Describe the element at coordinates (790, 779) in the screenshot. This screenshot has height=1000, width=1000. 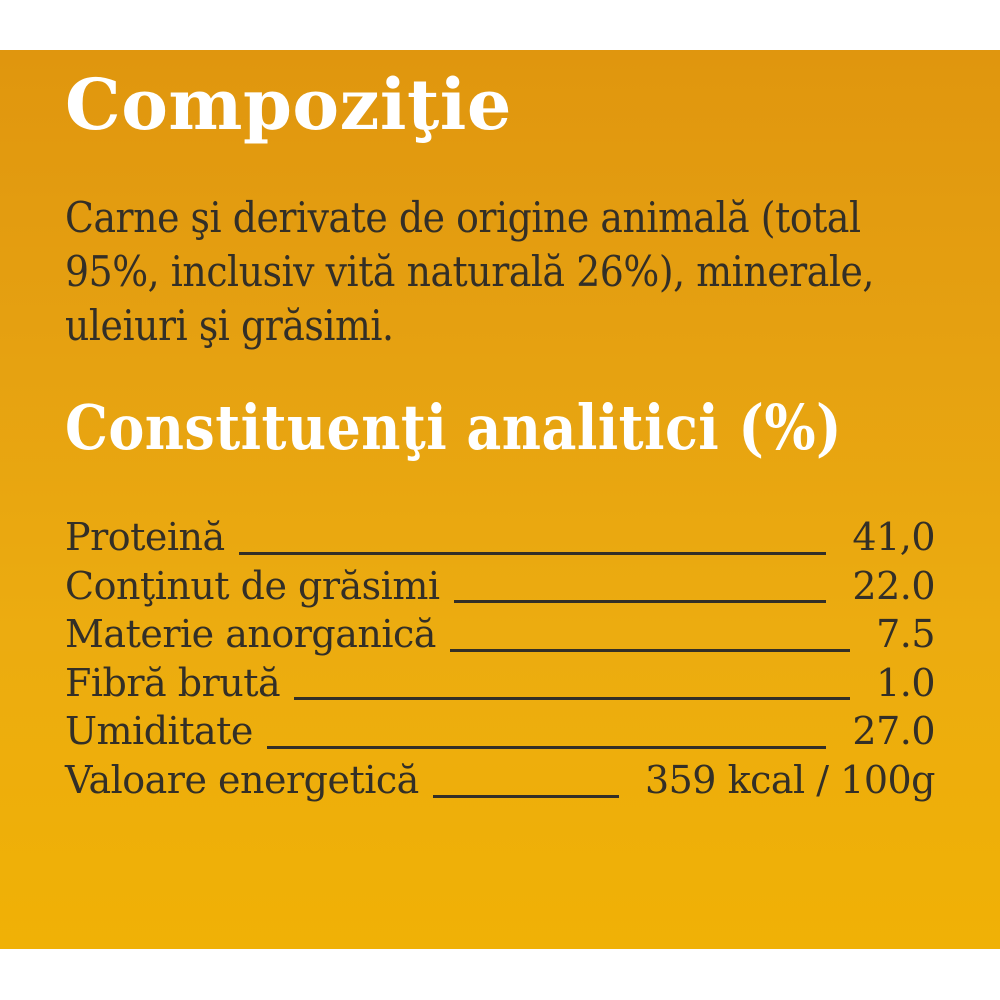
I see `row-value: 359 kcal / 100g` at that location.